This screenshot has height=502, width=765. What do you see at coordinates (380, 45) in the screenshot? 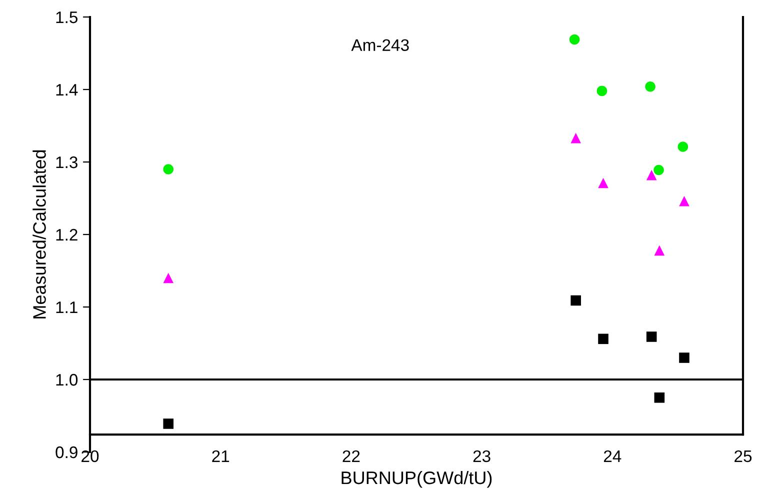
I see `annotation: Am-243` at bounding box center [380, 45].